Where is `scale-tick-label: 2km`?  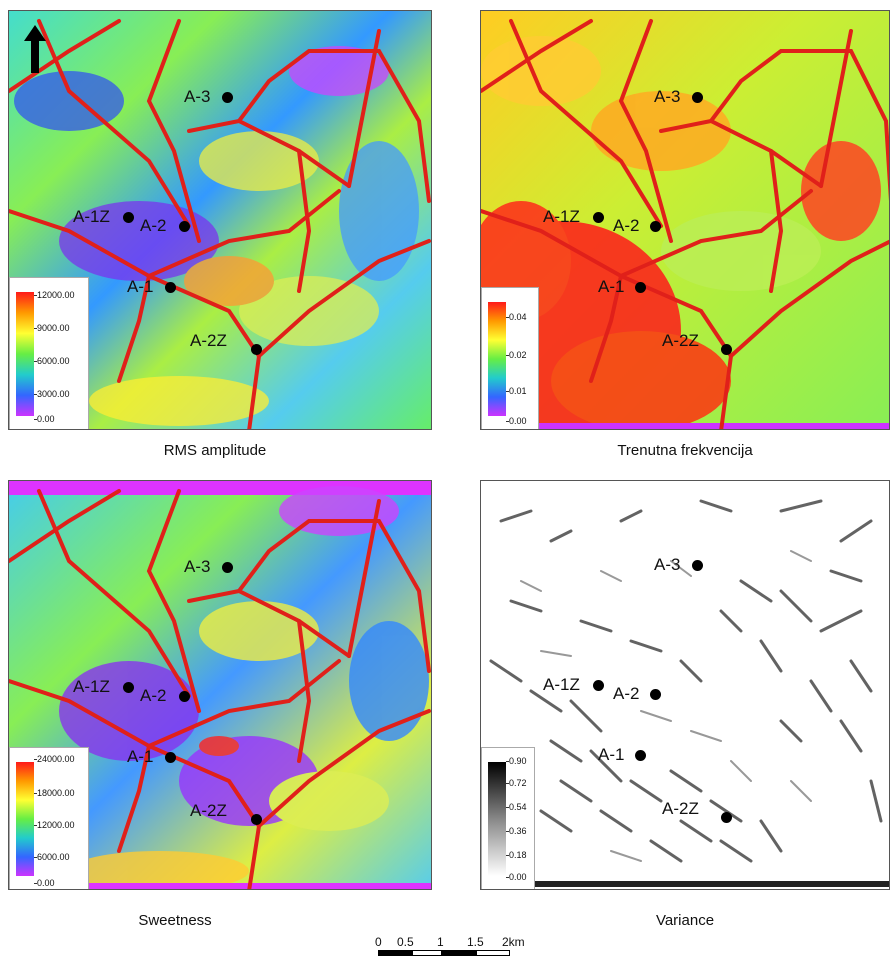
scale-tick-label: 2km is located at coordinates (513, 942).